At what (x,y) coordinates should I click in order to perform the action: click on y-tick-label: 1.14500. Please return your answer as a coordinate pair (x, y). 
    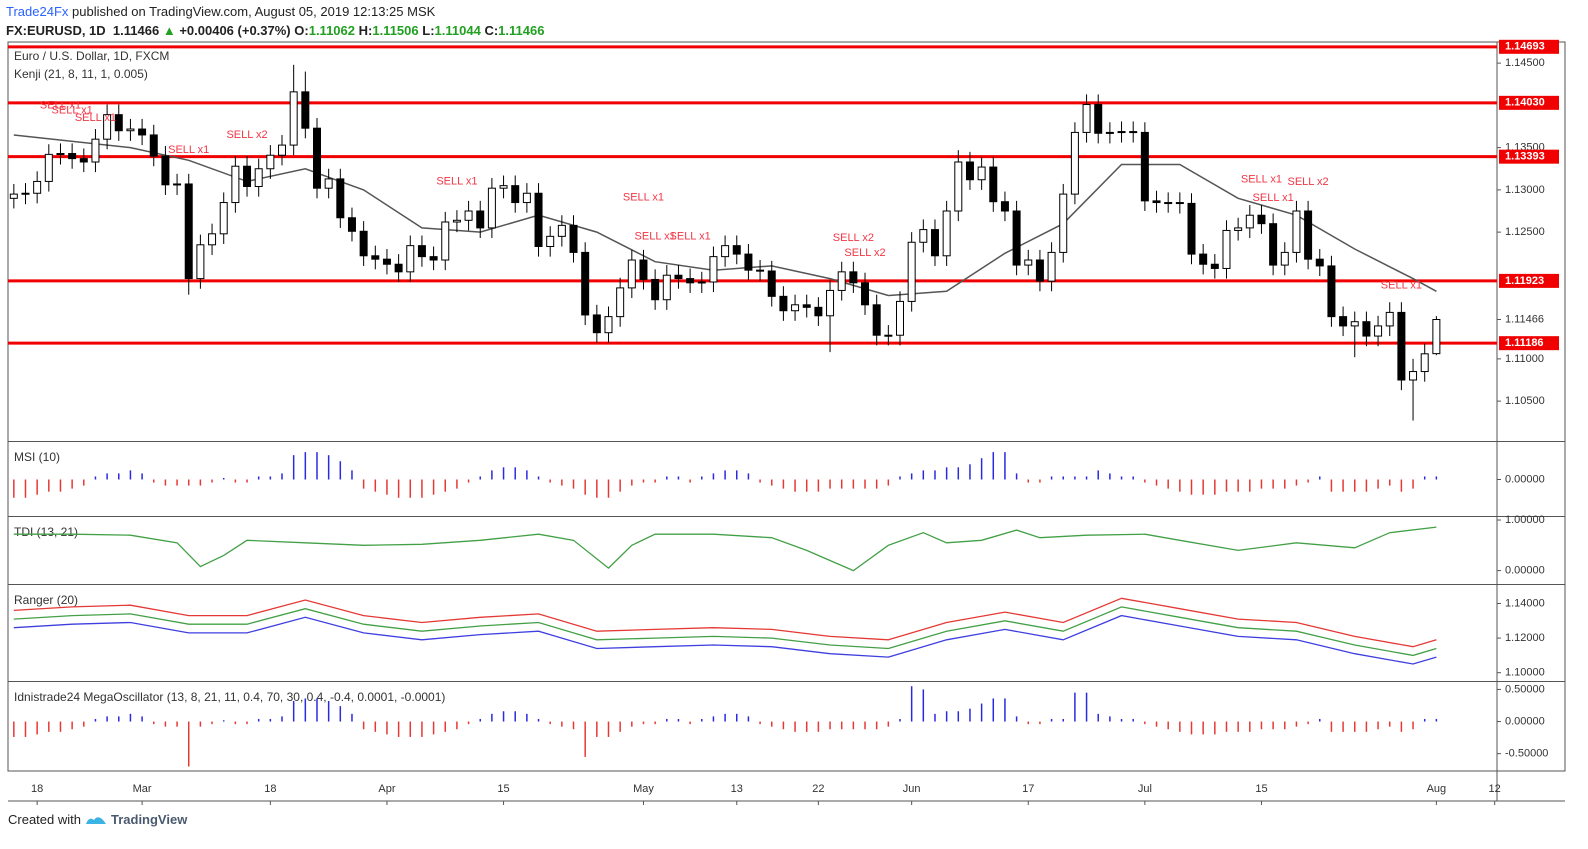
    Looking at the image, I should click on (1525, 63).